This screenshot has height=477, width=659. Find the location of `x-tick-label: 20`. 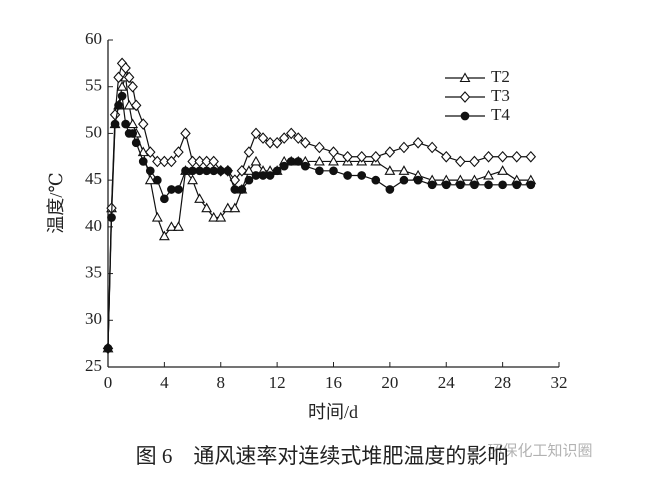

x-tick-label: 20 is located at coordinates (389, 382).